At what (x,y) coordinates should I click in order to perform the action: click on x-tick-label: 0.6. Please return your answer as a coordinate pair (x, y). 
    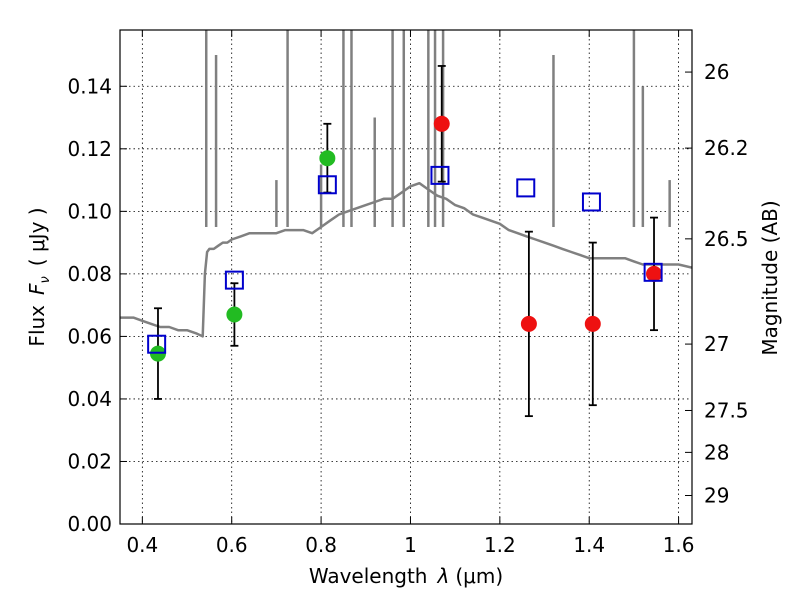
    Looking at the image, I should click on (232, 545).